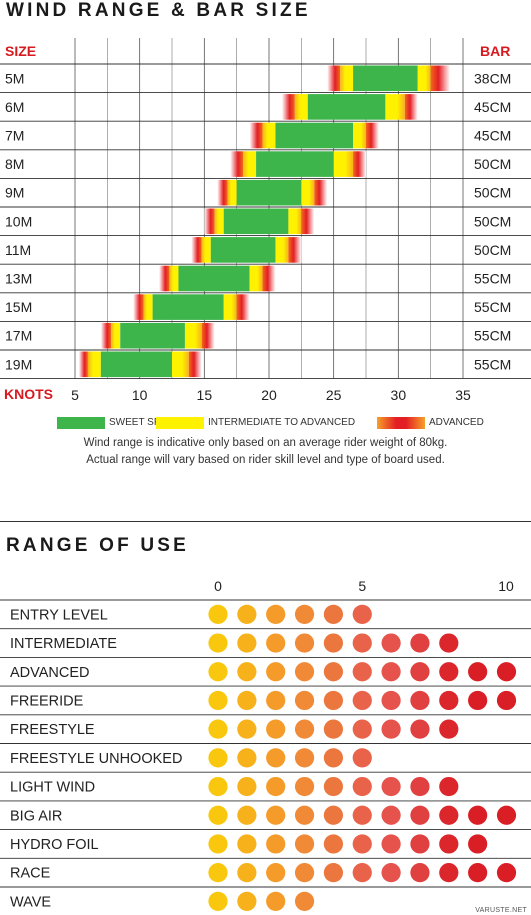 The height and width of the screenshot is (915, 531). What do you see at coordinates (63, 644) in the screenshot?
I see `use-row-label: INTERMEDIATE` at bounding box center [63, 644].